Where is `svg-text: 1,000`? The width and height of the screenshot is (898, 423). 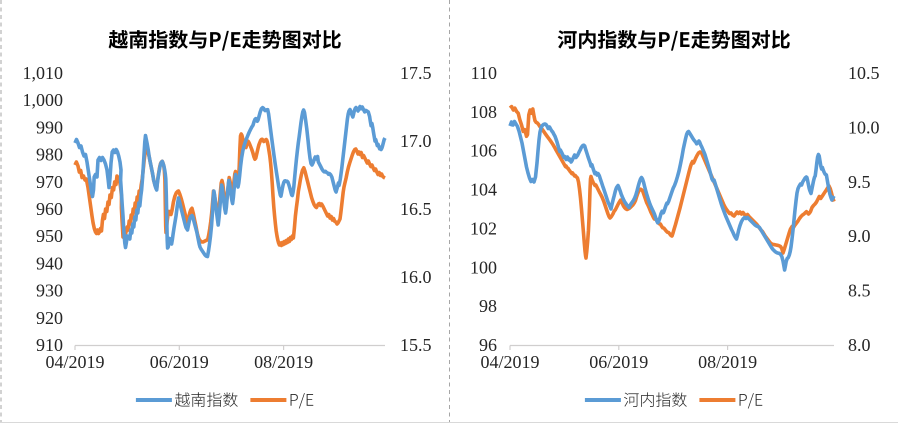
svg-text: 1,000 is located at coordinates (43, 100).